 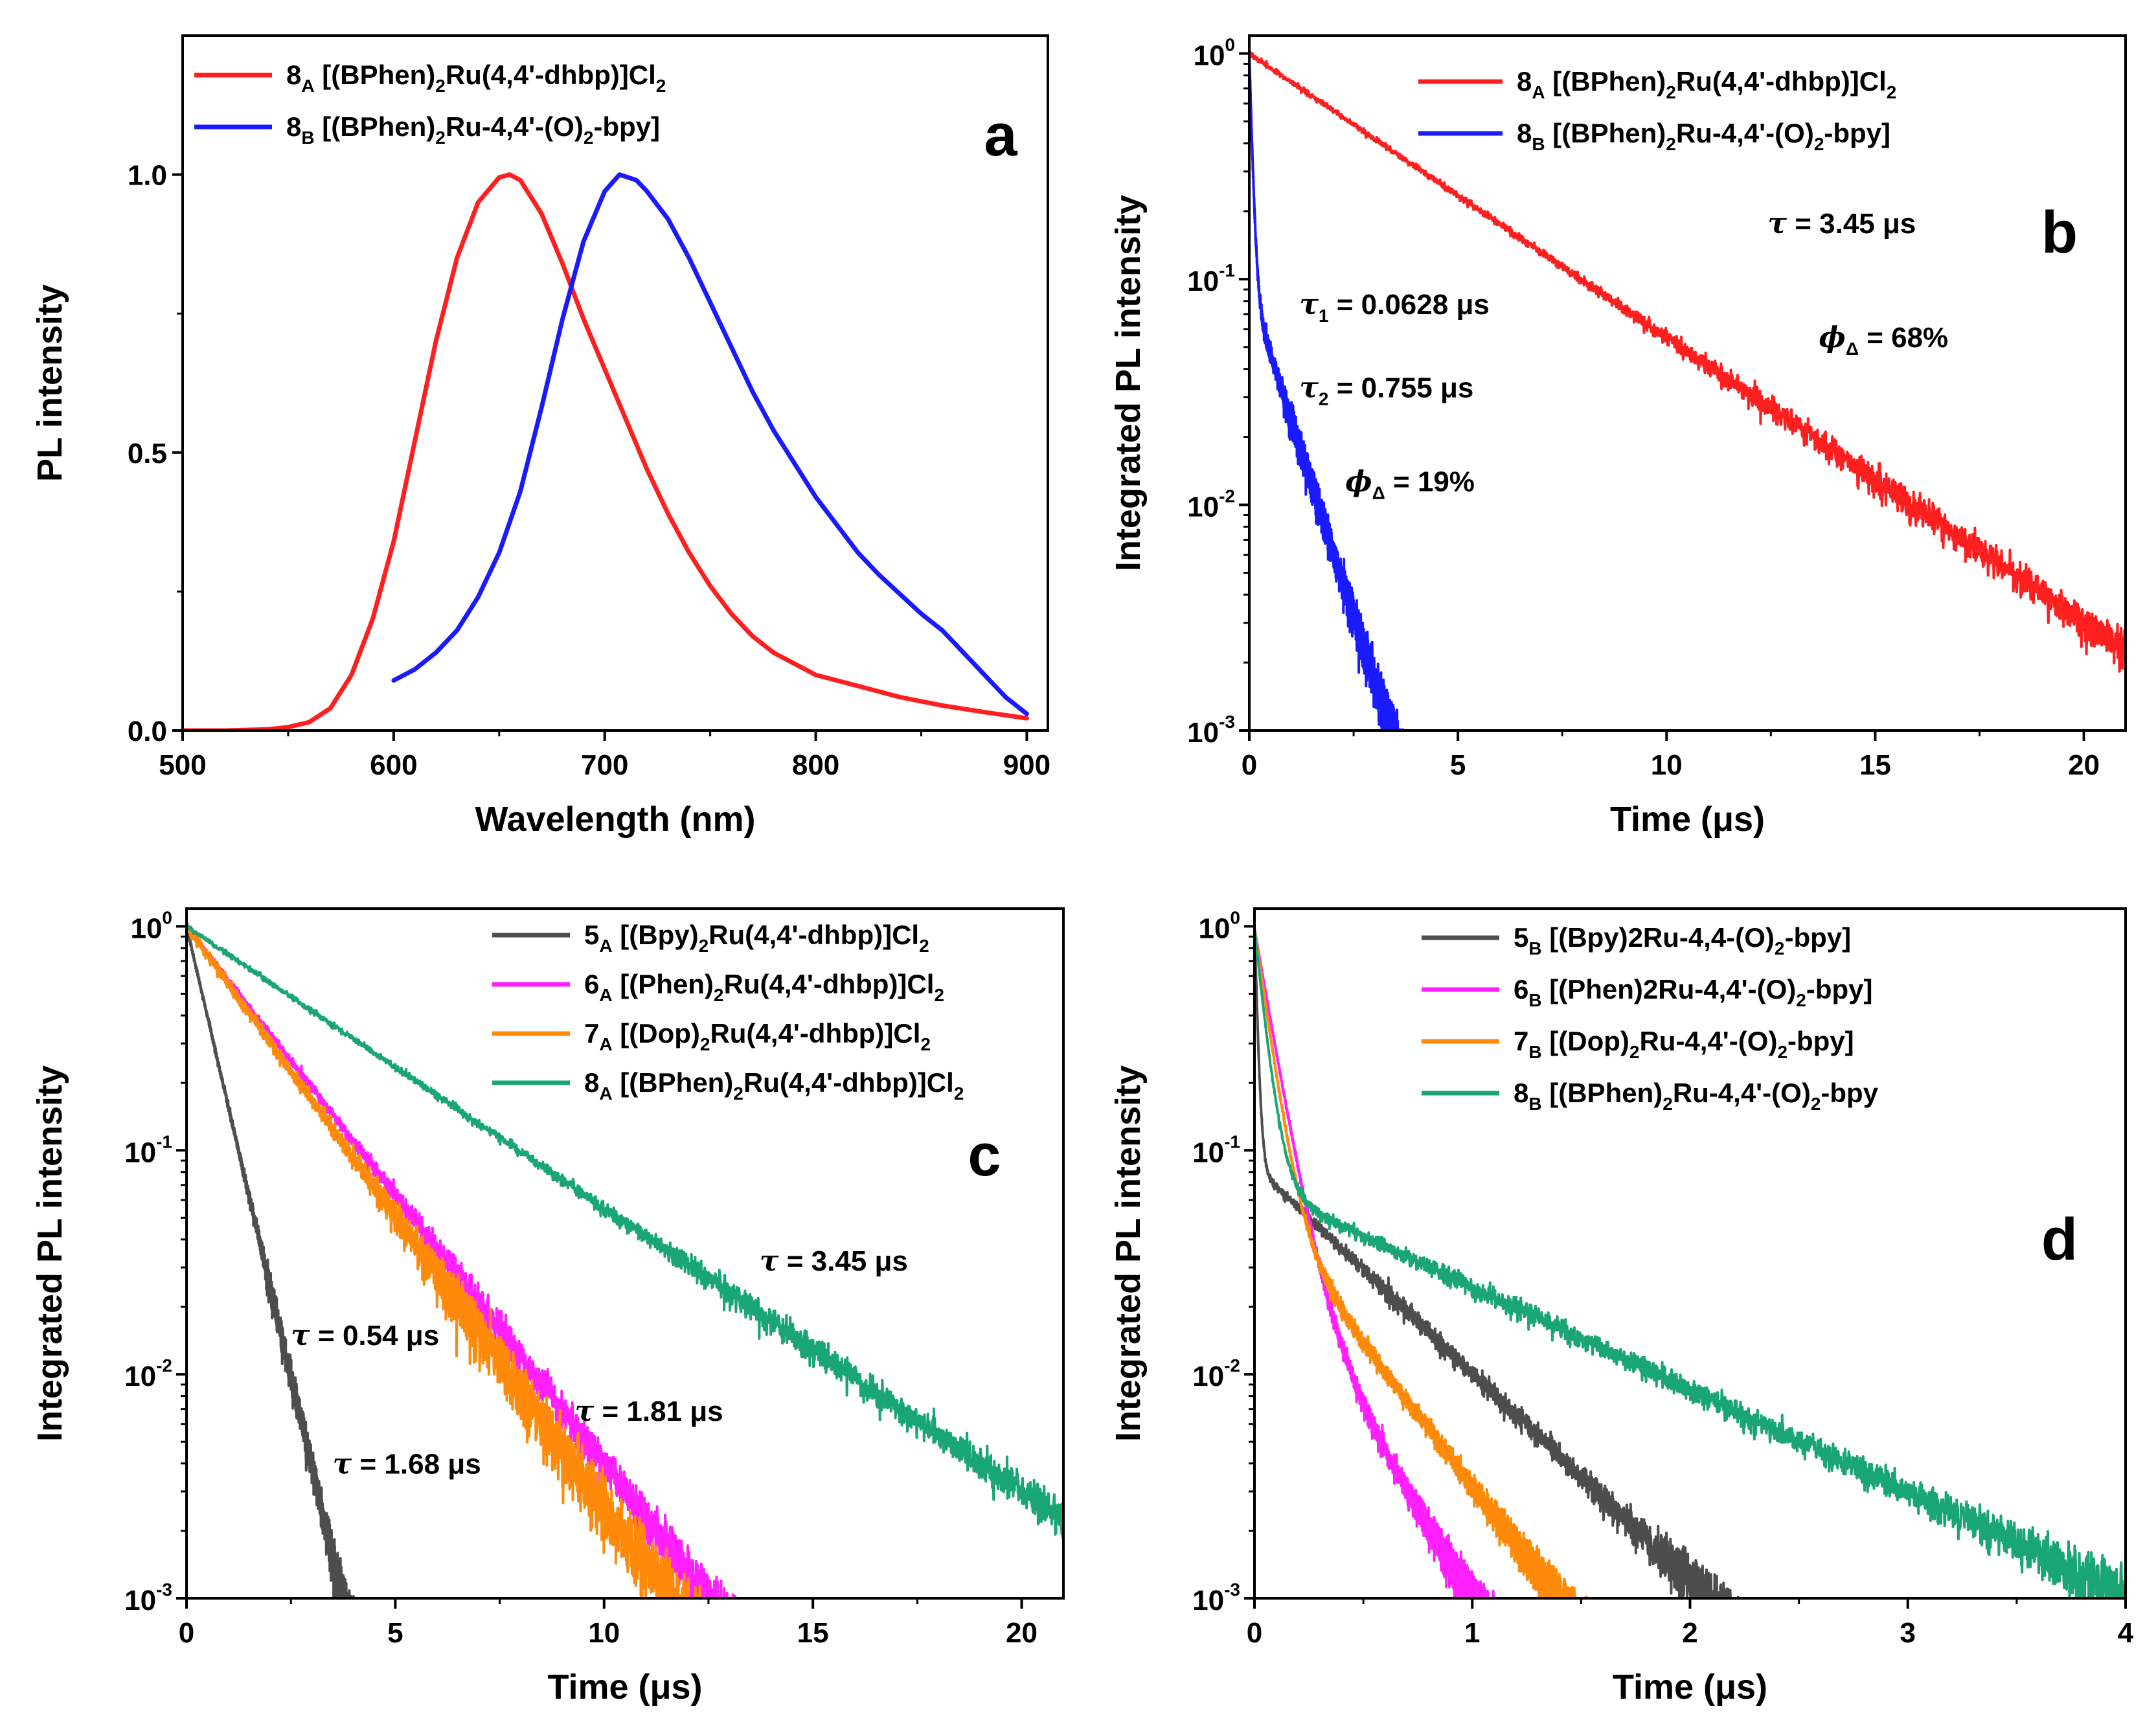 What do you see at coordinates (148, 1149) in the screenshot?
I see `y-tick-label-c: 10⁻¹` at bounding box center [148, 1149].